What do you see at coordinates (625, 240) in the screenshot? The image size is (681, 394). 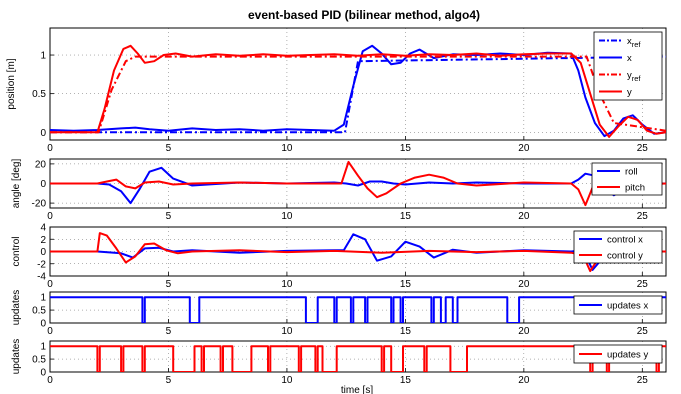 I see `legend-label: control x` at bounding box center [625, 240].